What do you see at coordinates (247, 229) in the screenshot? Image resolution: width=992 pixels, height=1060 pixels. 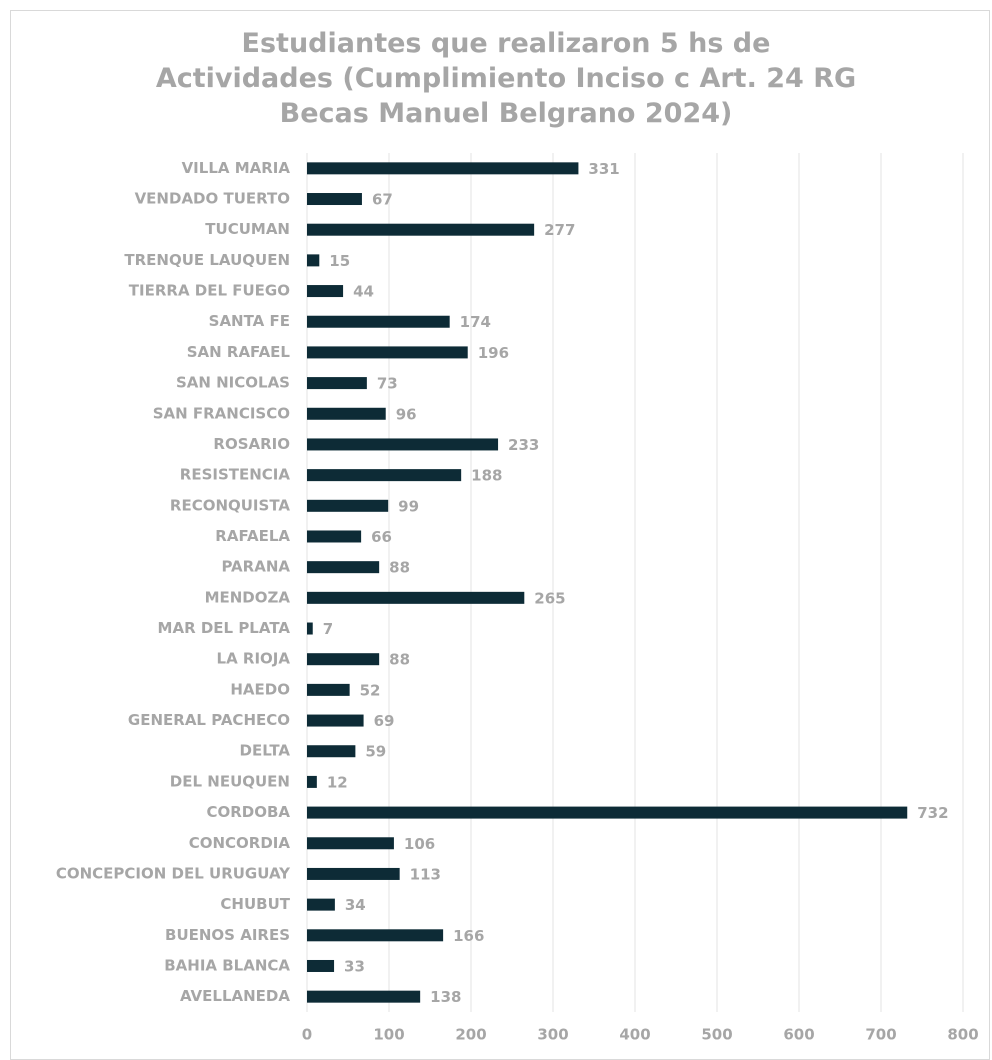 I see `y-tick-label: TUCUMAN` at bounding box center [247, 229].